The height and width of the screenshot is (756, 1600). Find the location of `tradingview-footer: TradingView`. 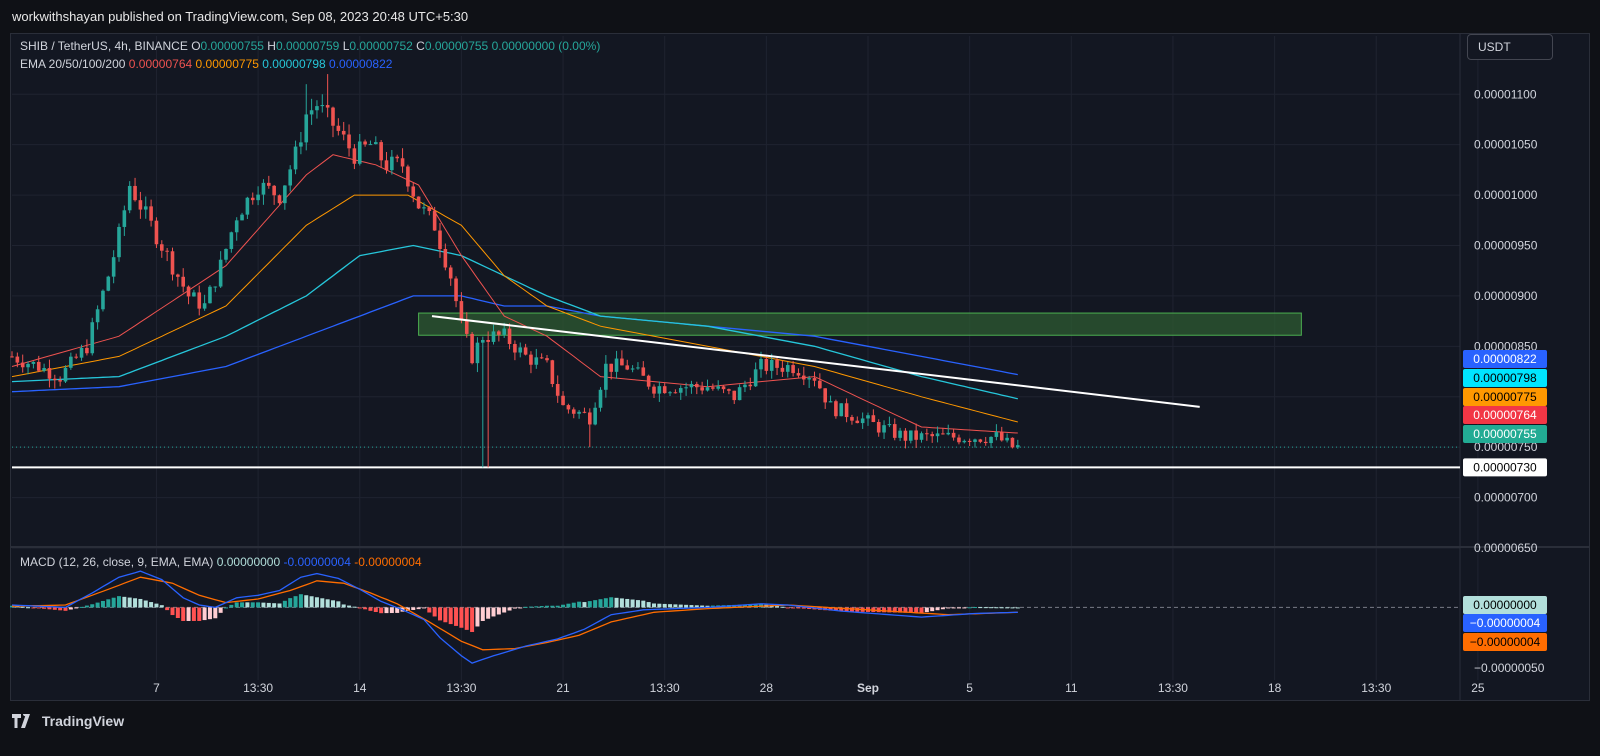

tradingview-footer: TradingView is located at coordinates (68, 721).